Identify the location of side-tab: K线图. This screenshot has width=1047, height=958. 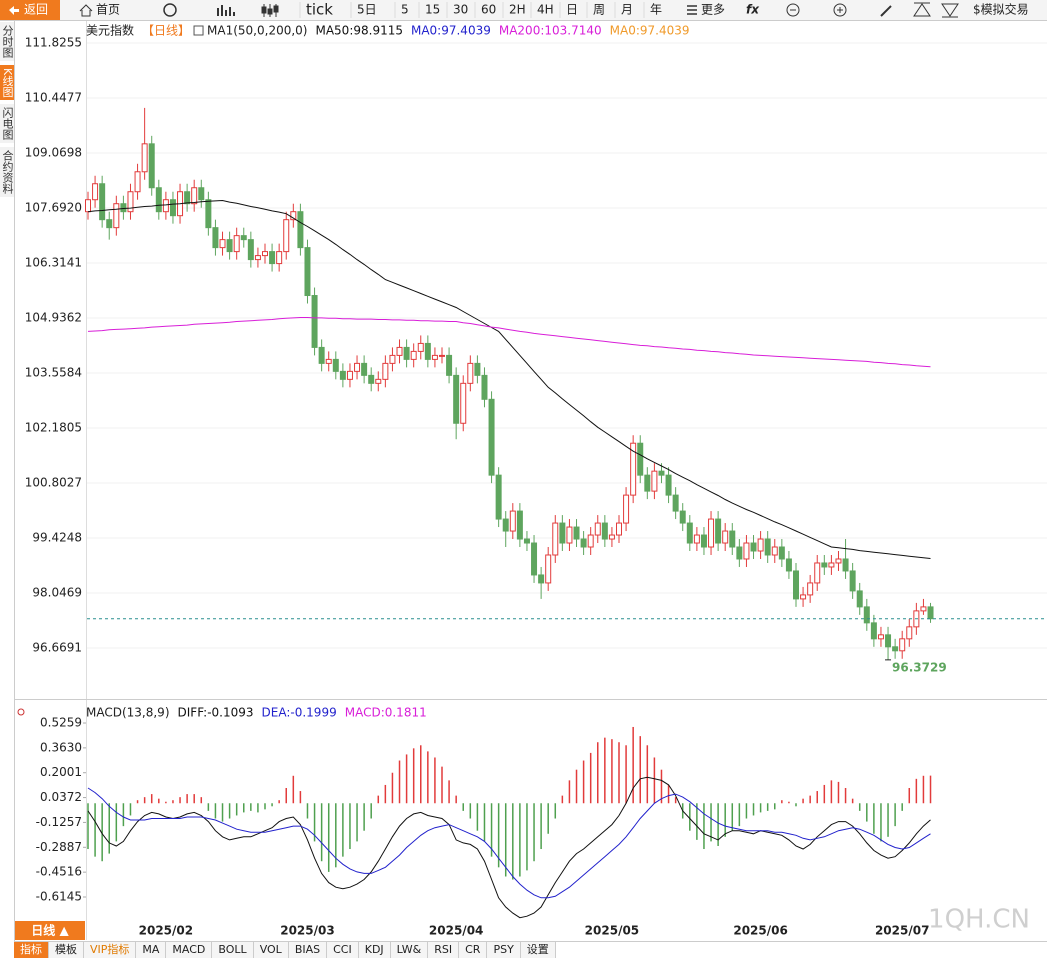
(7, 83).